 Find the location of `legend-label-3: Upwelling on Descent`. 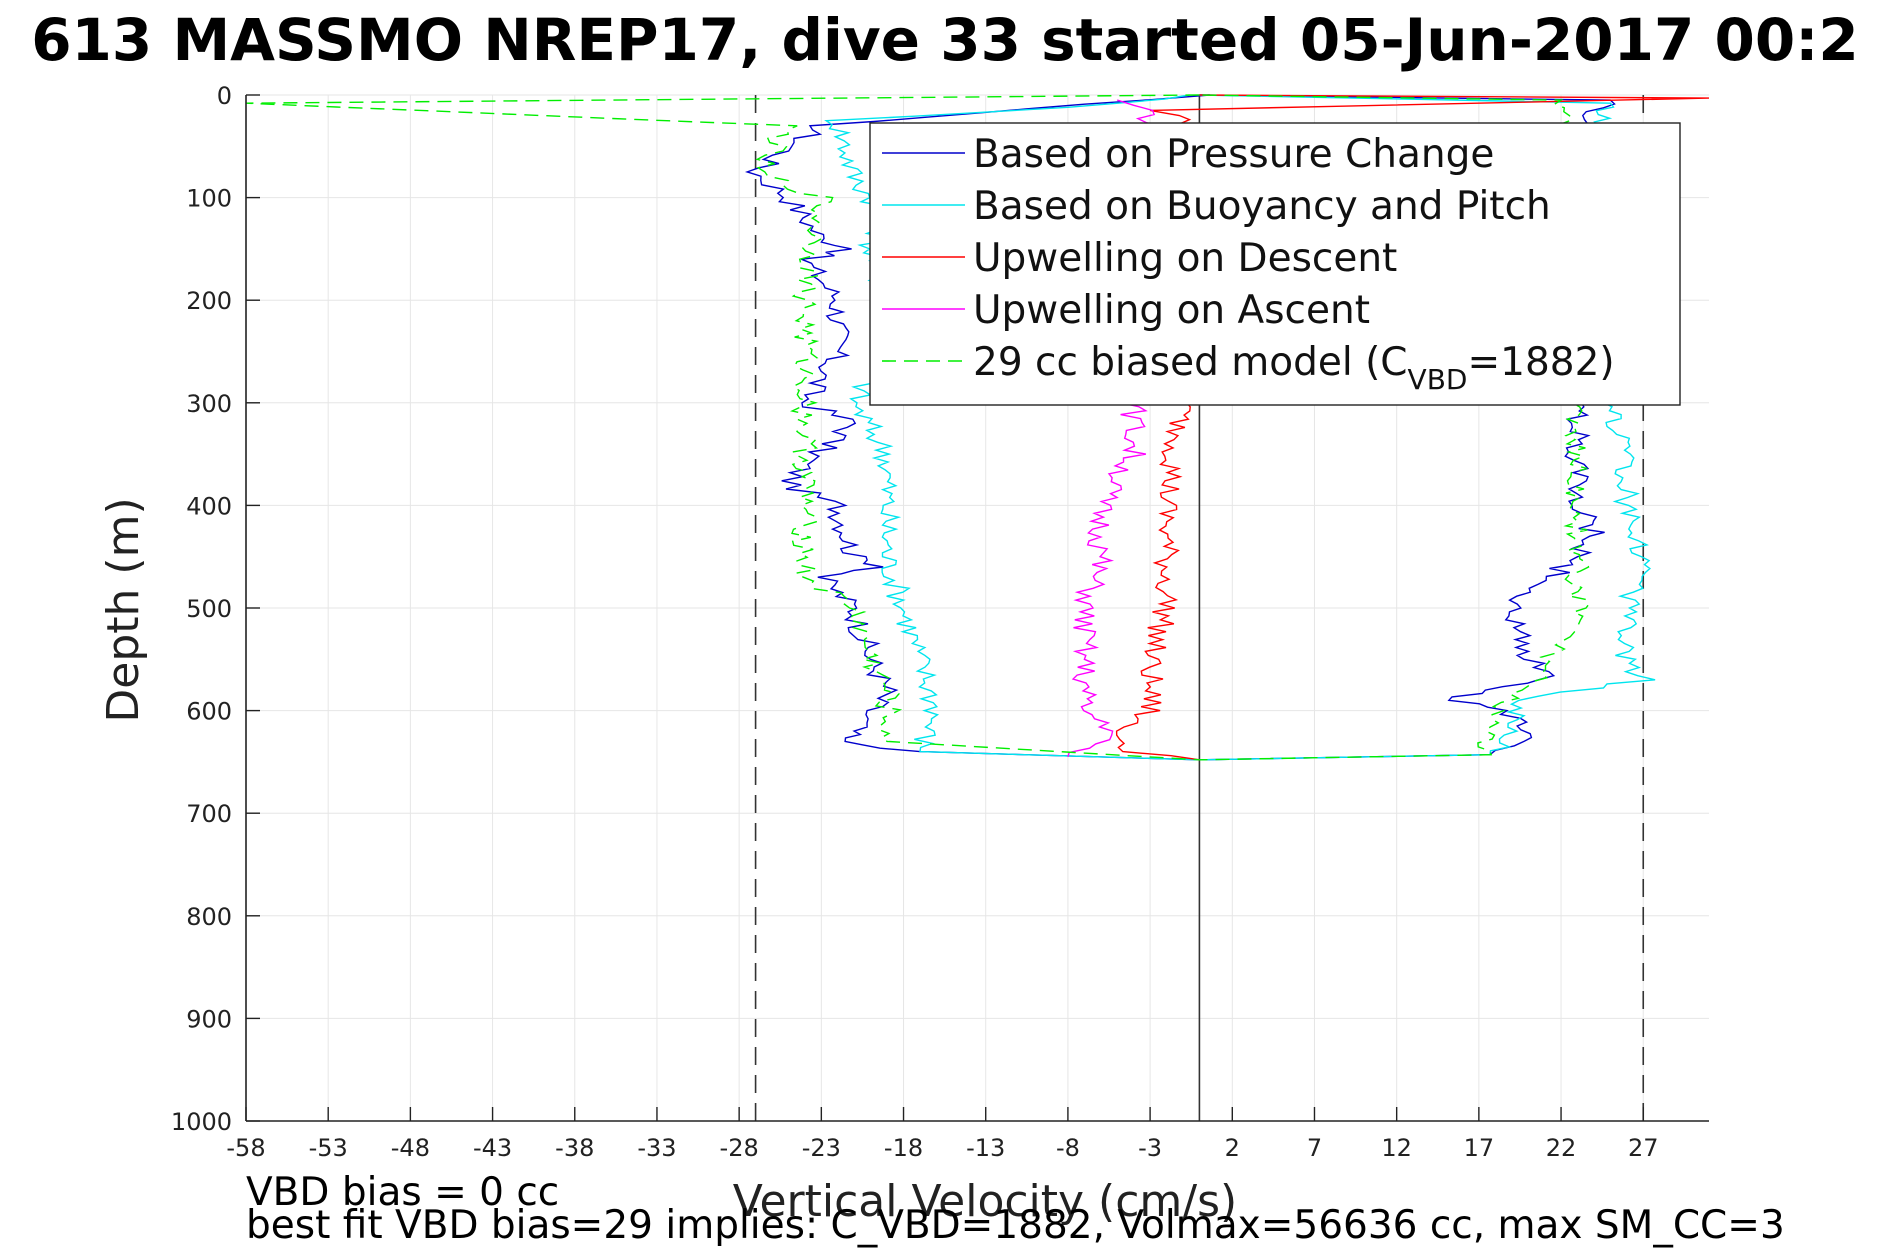

legend-label-3: Upwelling on Descent is located at coordinates (1185, 258).